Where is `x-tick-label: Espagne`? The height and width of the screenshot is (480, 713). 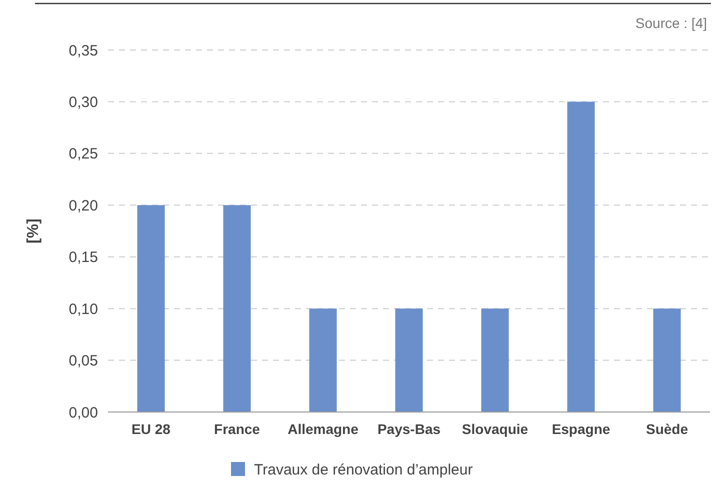
x-tick-label: Espagne is located at coordinates (581, 429).